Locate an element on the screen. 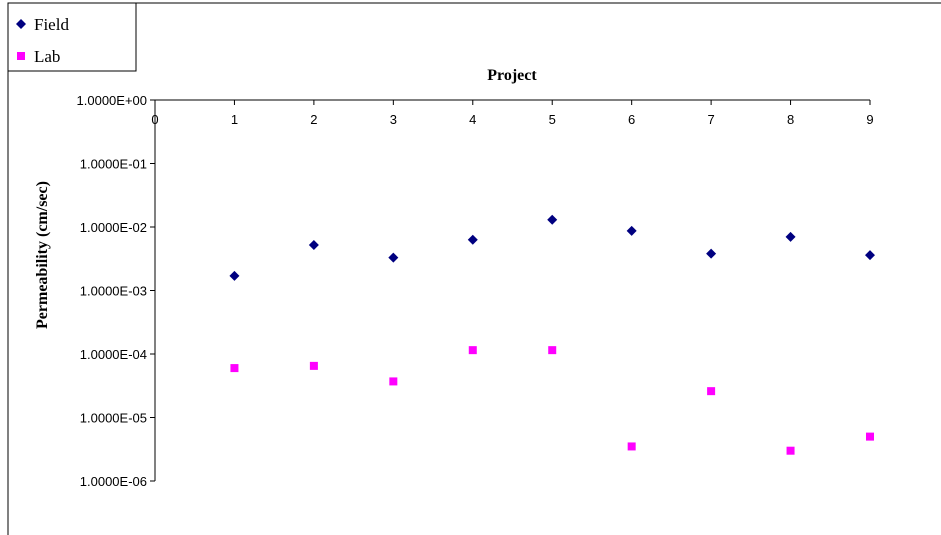 This screenshot has height=535, width=941. y-tick-label: 1.0000E-01 is located at coordinates (113, 164).